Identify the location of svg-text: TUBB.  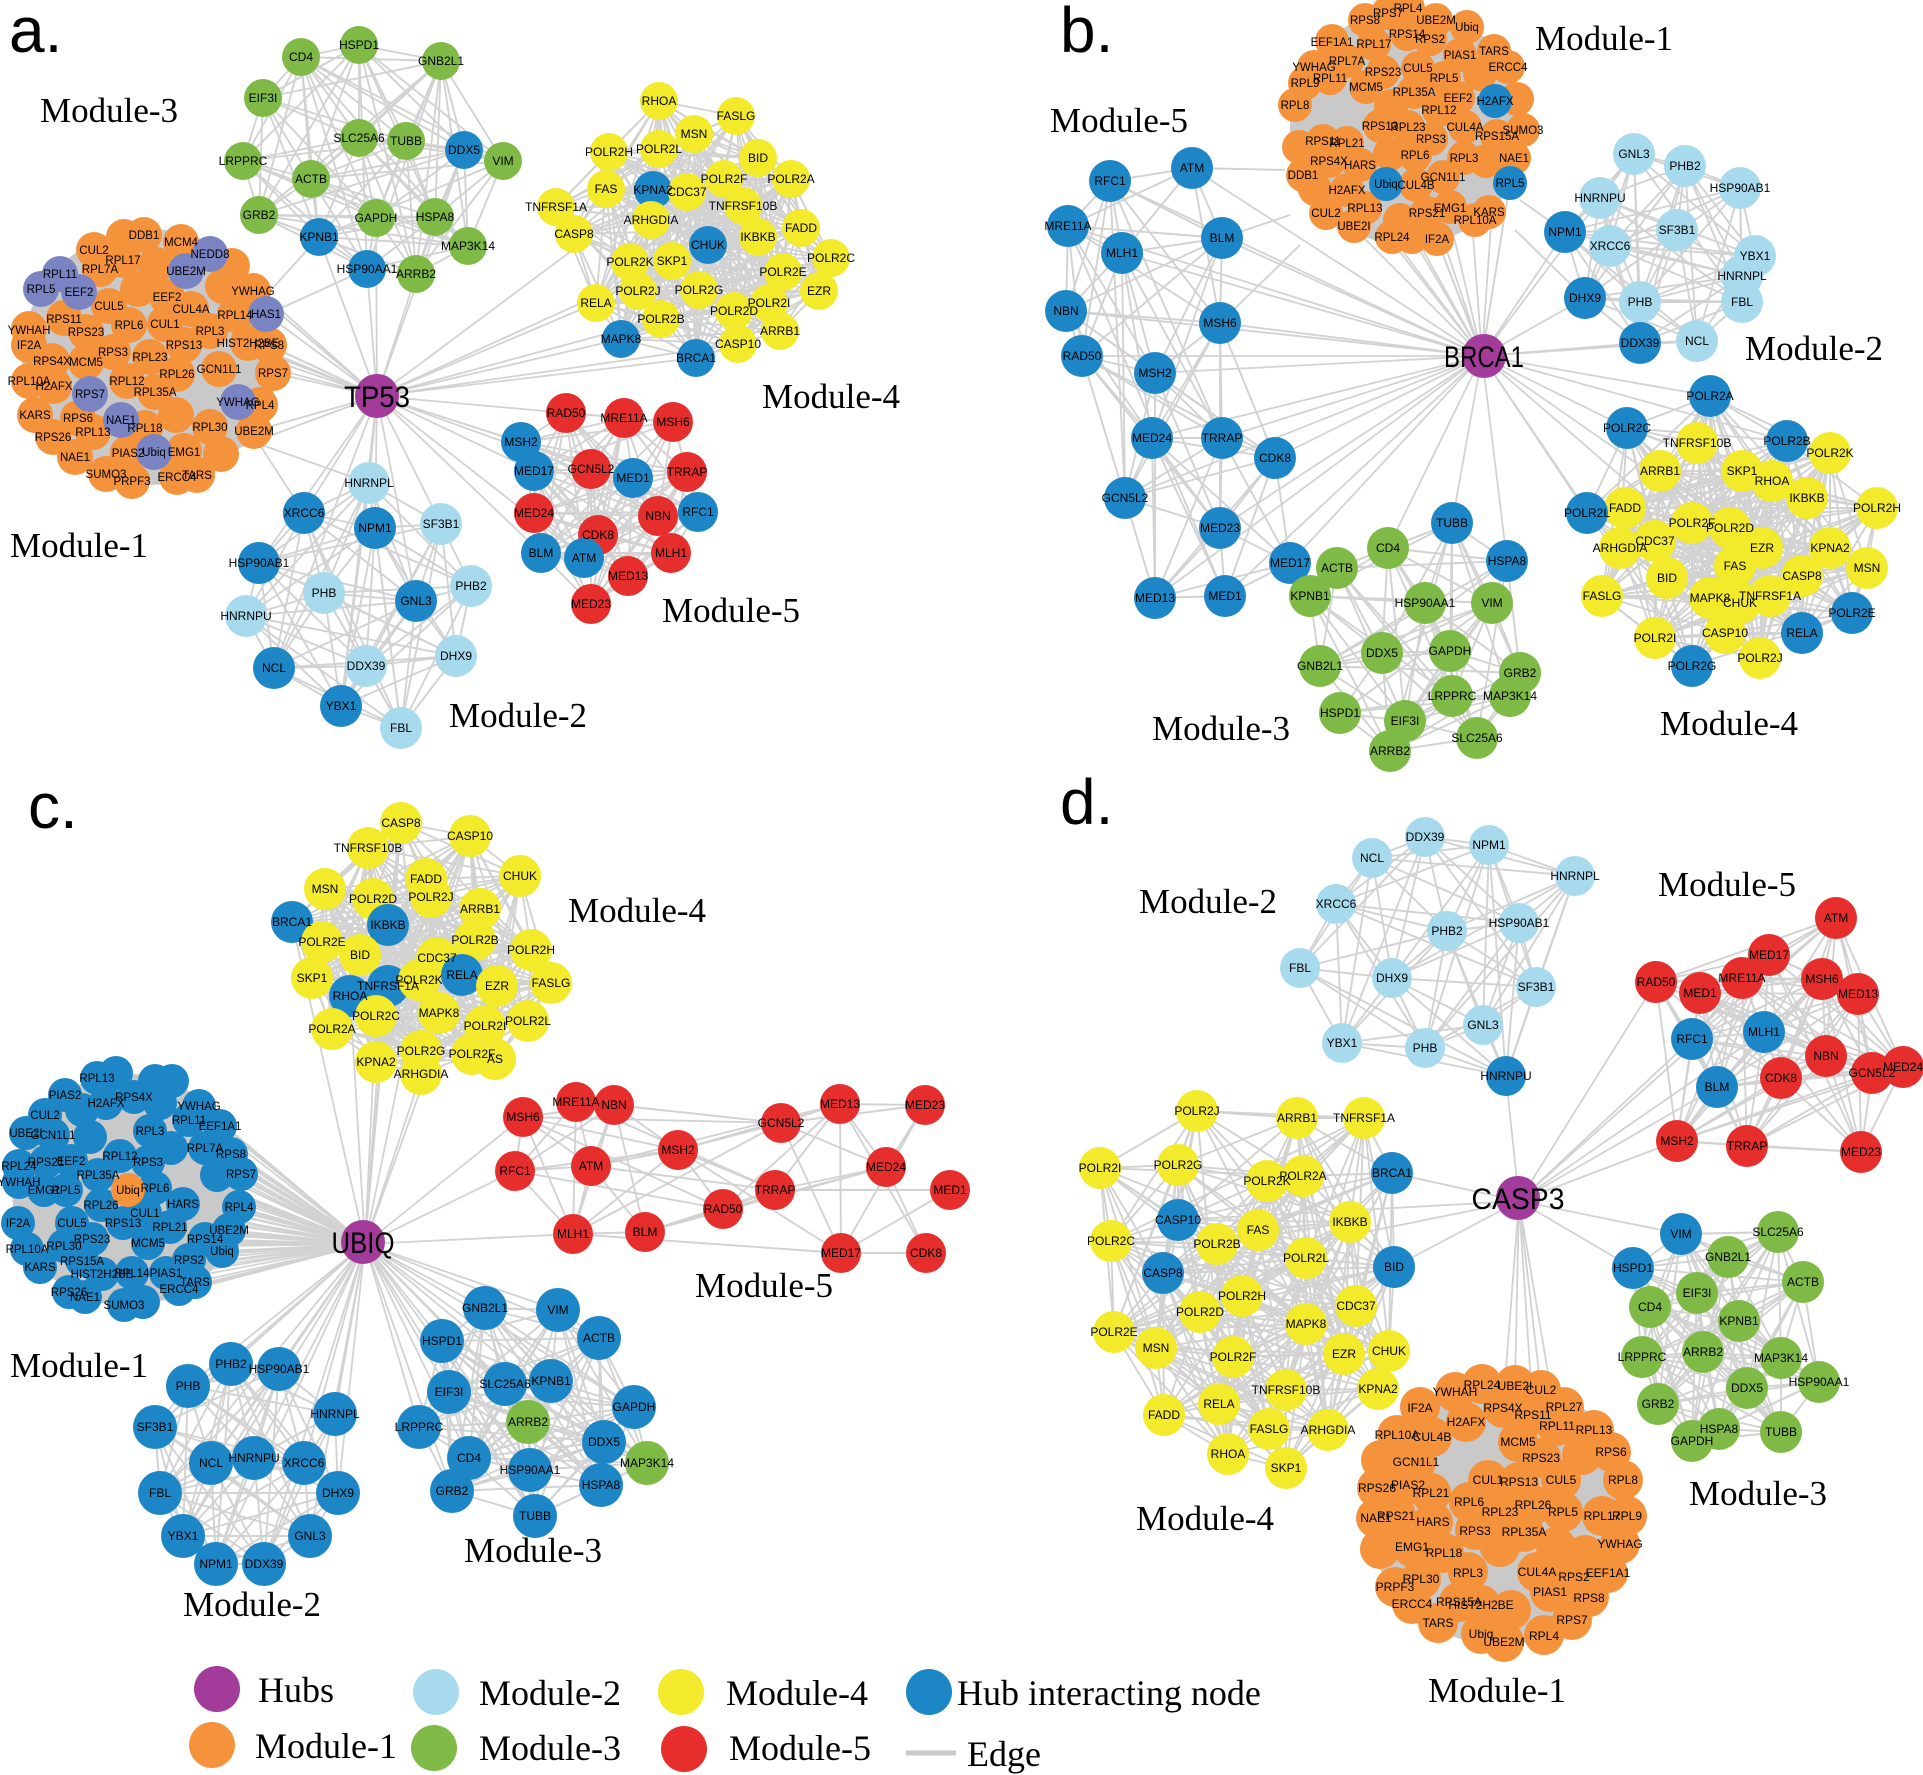
(406, 141).